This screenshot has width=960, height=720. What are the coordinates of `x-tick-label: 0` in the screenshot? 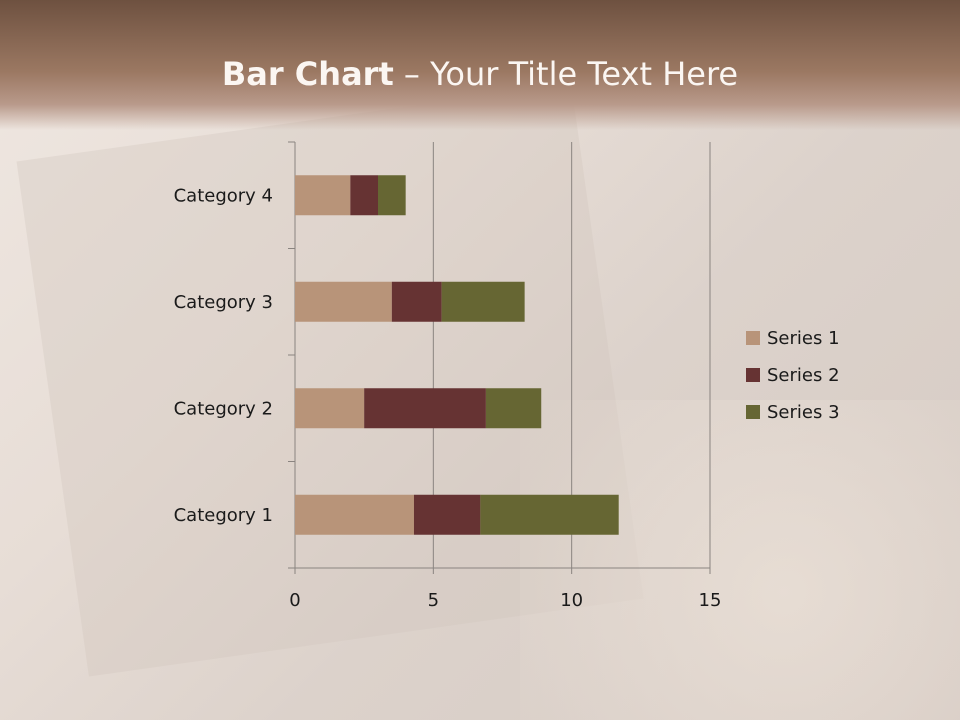 It's located at (294, 600).